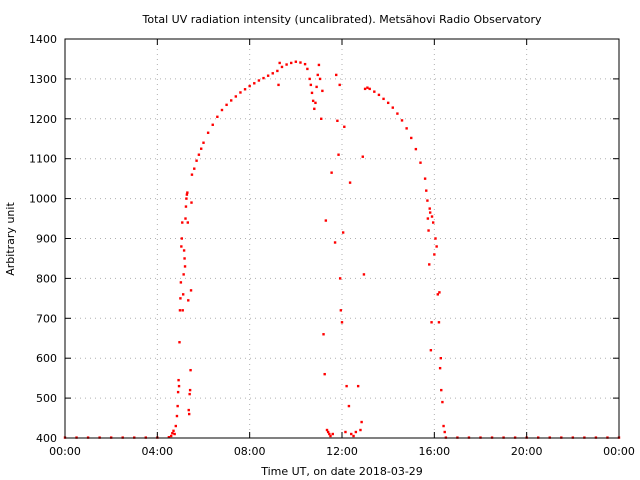 This screenshot has height=480, width=640. I want to click on y-tick-label: 400, so click(46, 438).